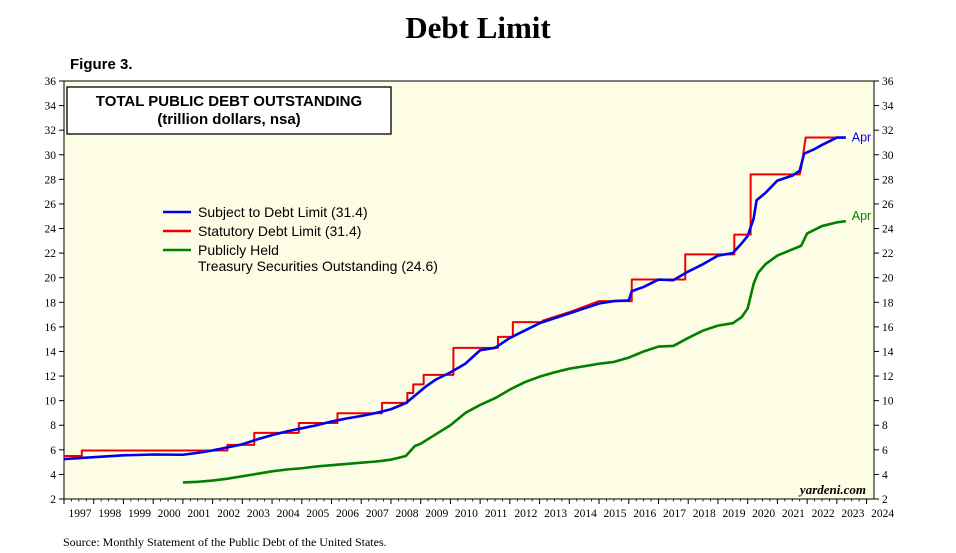  What do you see at coordinates (733, 514) in the screenshot?
I see `x-tick-label: 2019` at bounding box center [733, 514].